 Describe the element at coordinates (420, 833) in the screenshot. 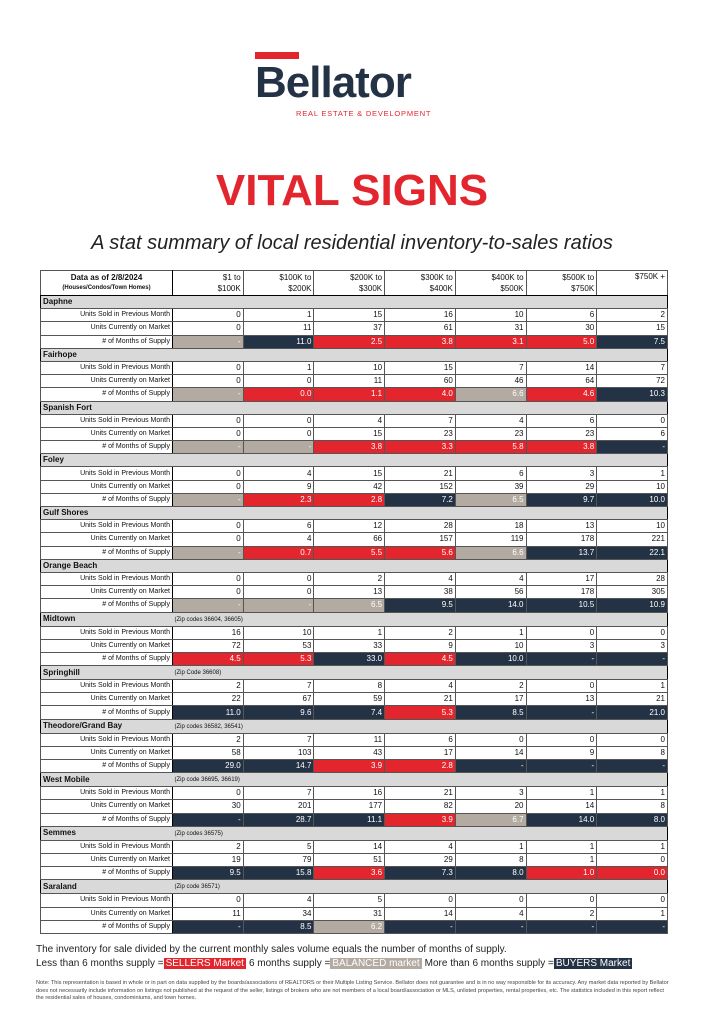

I see `section-note-cell: (Zip codes 36575)` at that location.